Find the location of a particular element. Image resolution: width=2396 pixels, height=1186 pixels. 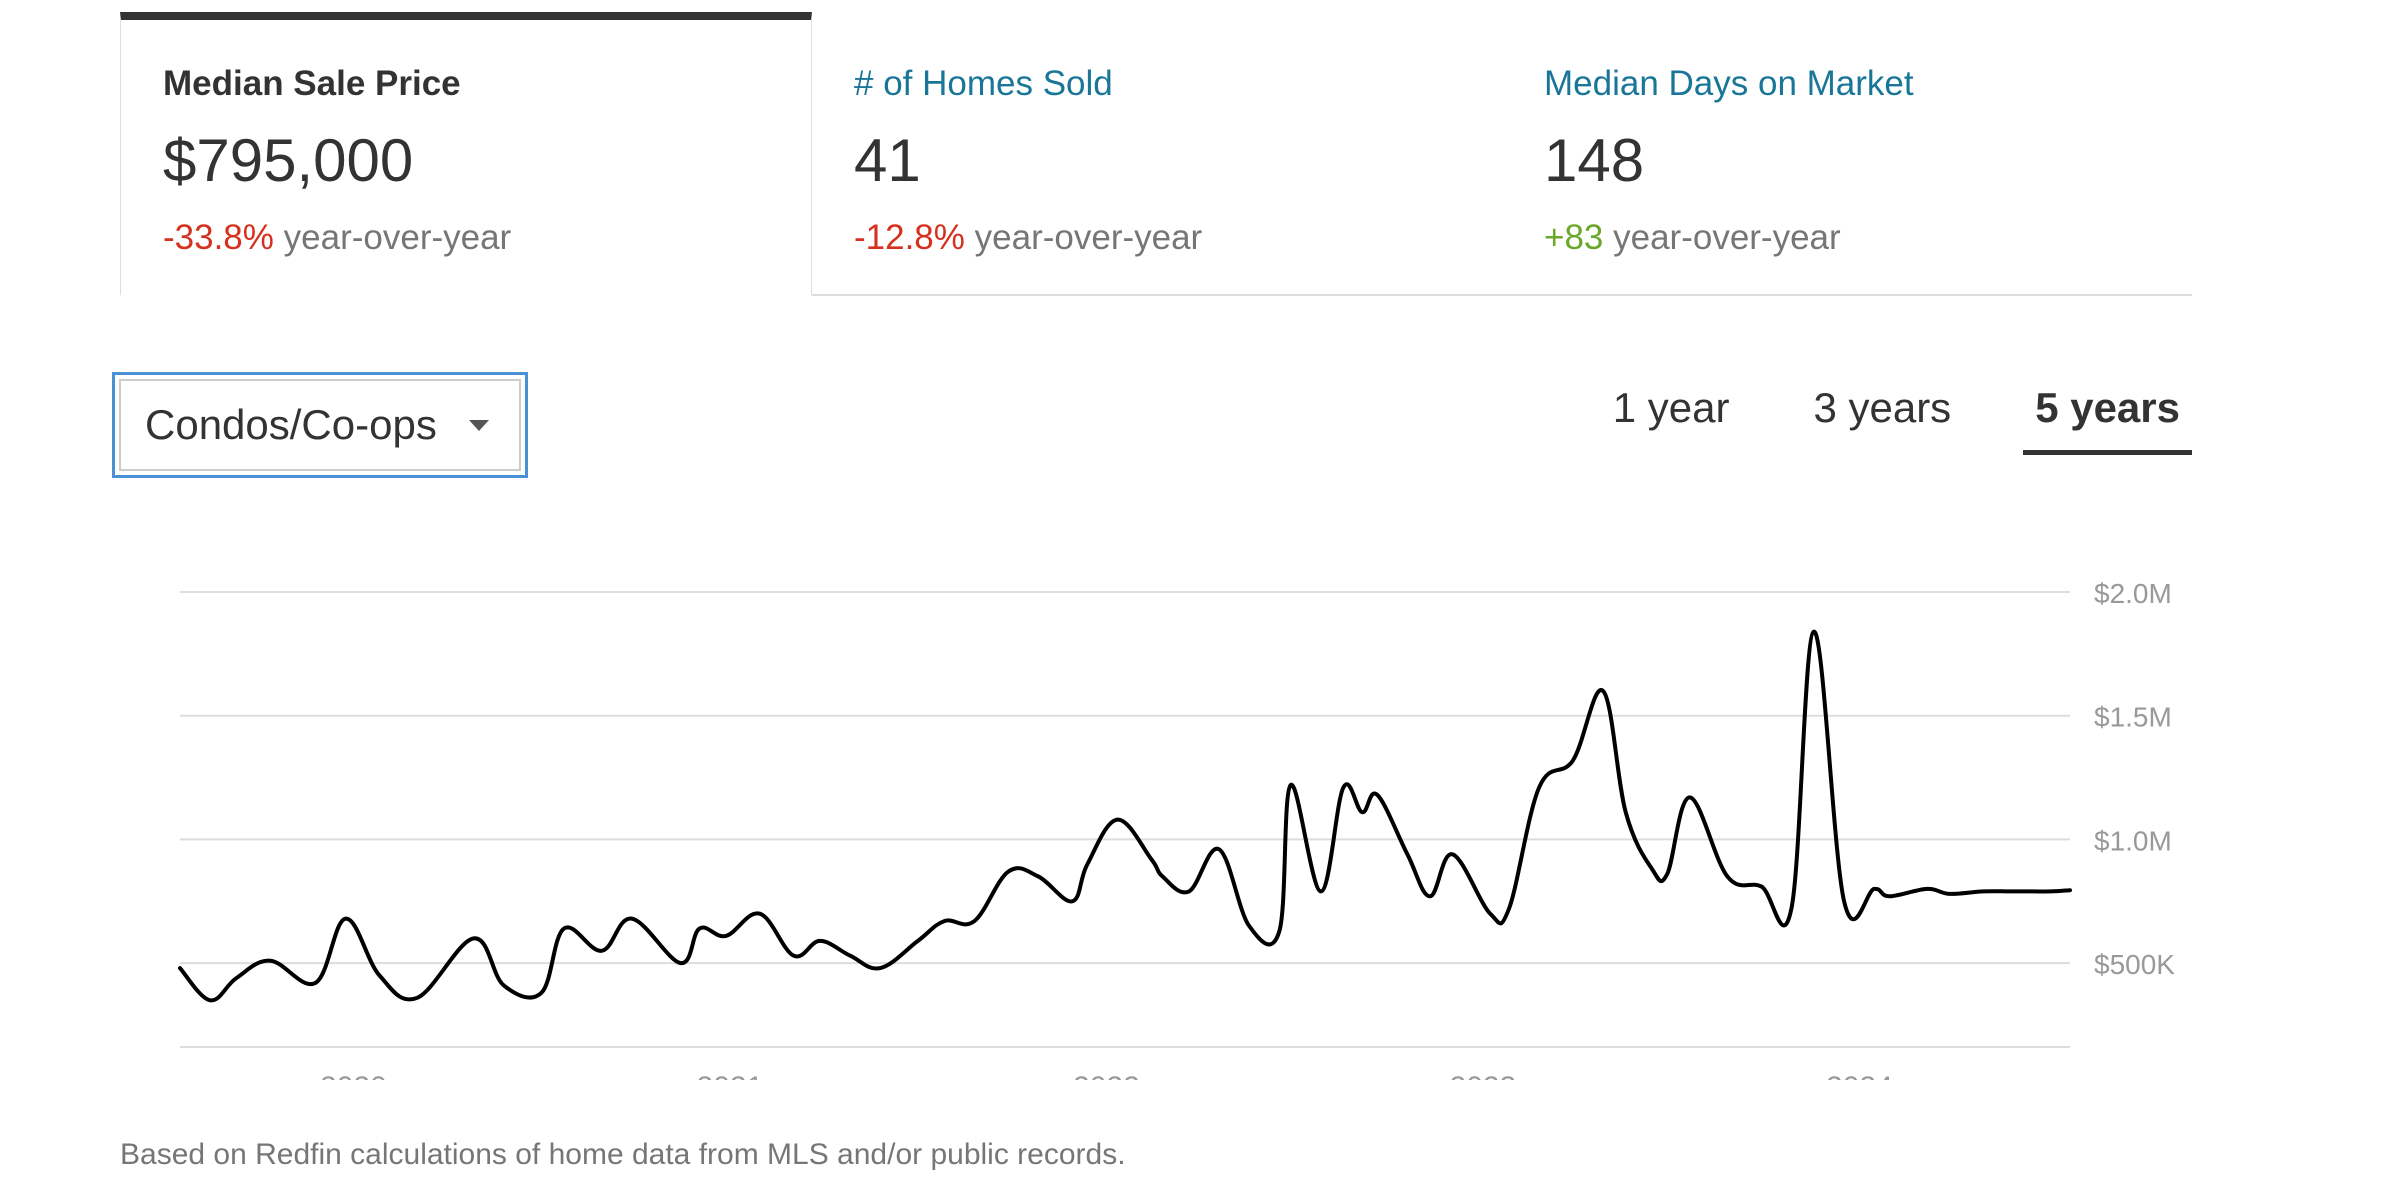

y-tick-label: $1.5M is located at coordinates (2133, 717).